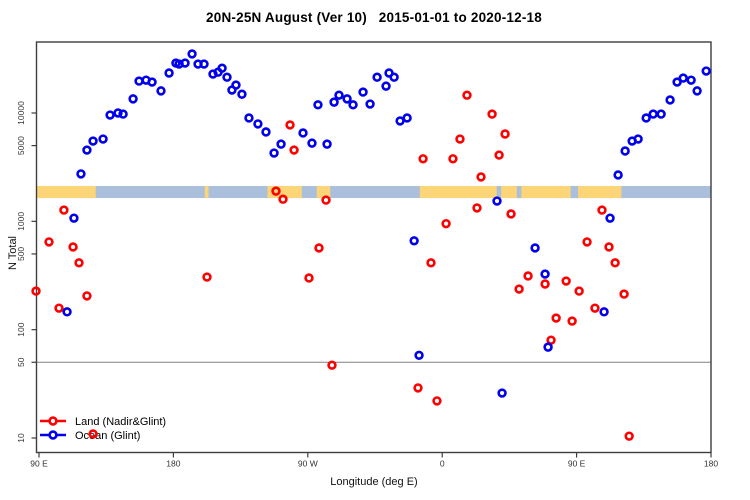 The height and width of the screenshot is (500, 750). What do you see at coordinates (308, 464) in the screenshot?
I see `x-tick-label: 90 W` at bounding box center [308, 464].